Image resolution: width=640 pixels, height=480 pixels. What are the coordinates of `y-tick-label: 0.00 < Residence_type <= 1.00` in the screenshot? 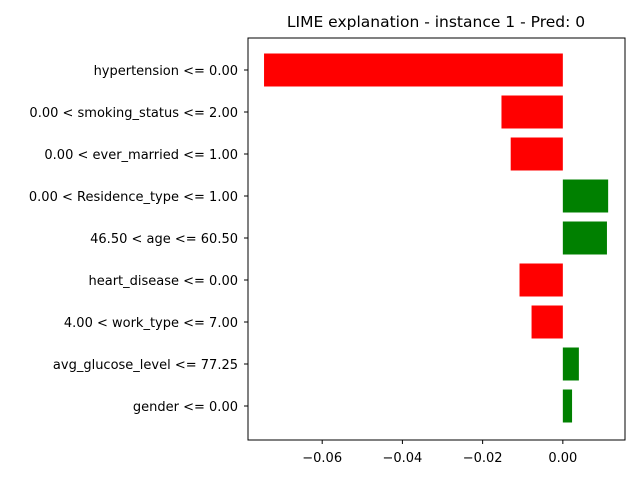 It's located at (133, 197).